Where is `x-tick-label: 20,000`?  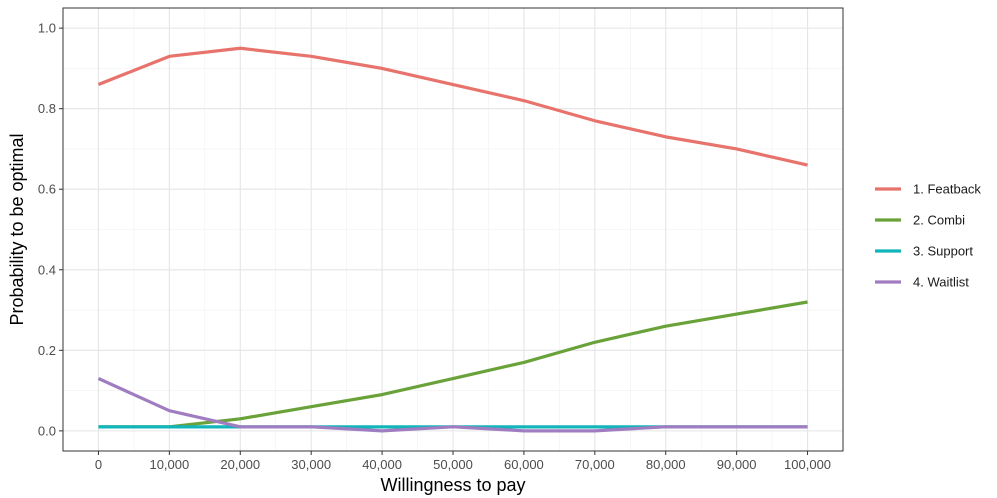
x-tick-label: 20,000 is located at coordinates (240, 464).